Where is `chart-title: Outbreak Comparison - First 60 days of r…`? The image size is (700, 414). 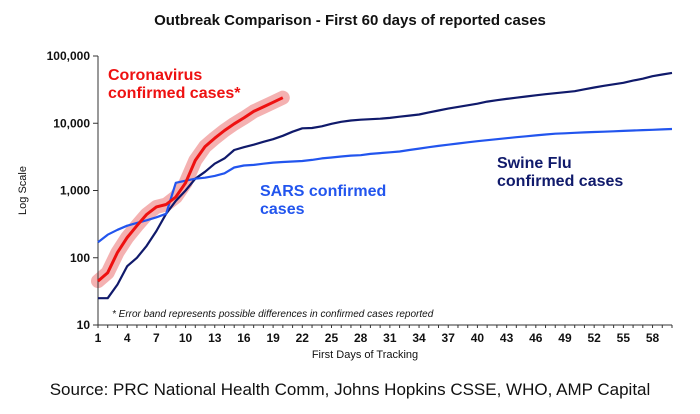
chart-title: Outbreak Comparison - First 60 days of r… is located at coordinates (350, 20).